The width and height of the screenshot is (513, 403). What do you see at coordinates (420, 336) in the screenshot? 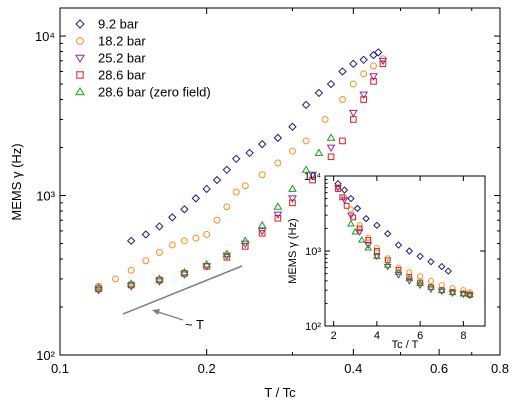
I see `inset-x-tick-label: 6` at bounding box center [420, 336].